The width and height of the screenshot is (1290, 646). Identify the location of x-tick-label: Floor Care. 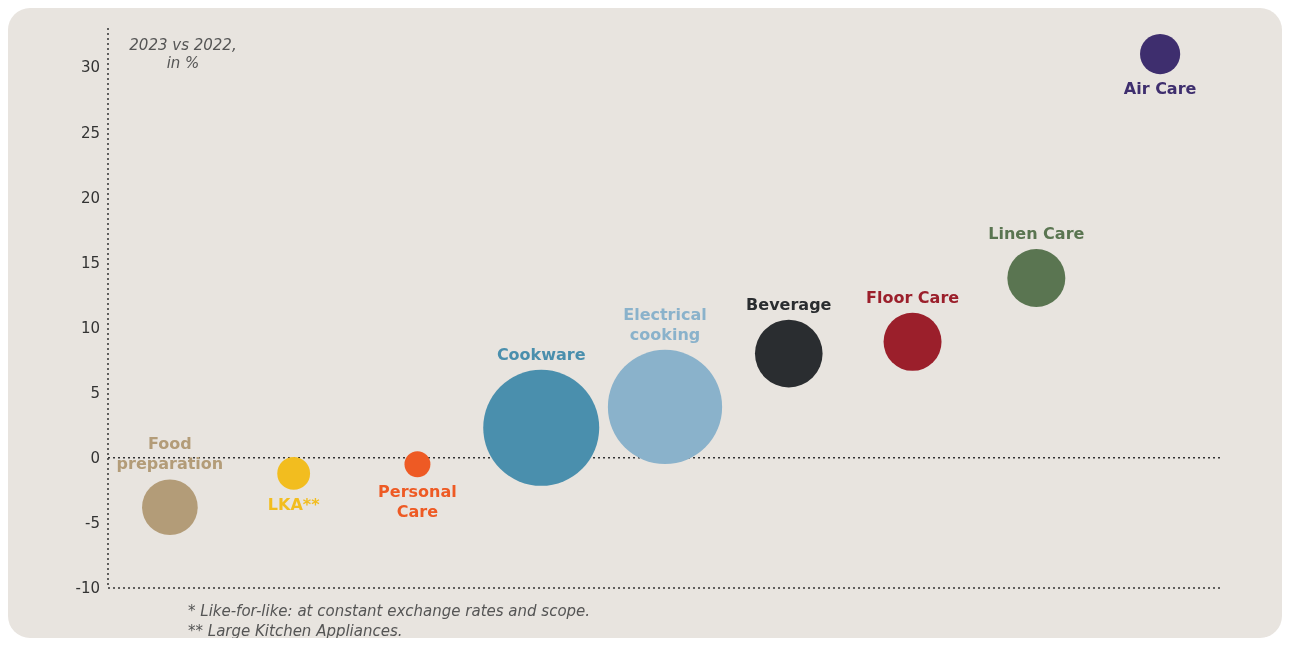
(912, 297).